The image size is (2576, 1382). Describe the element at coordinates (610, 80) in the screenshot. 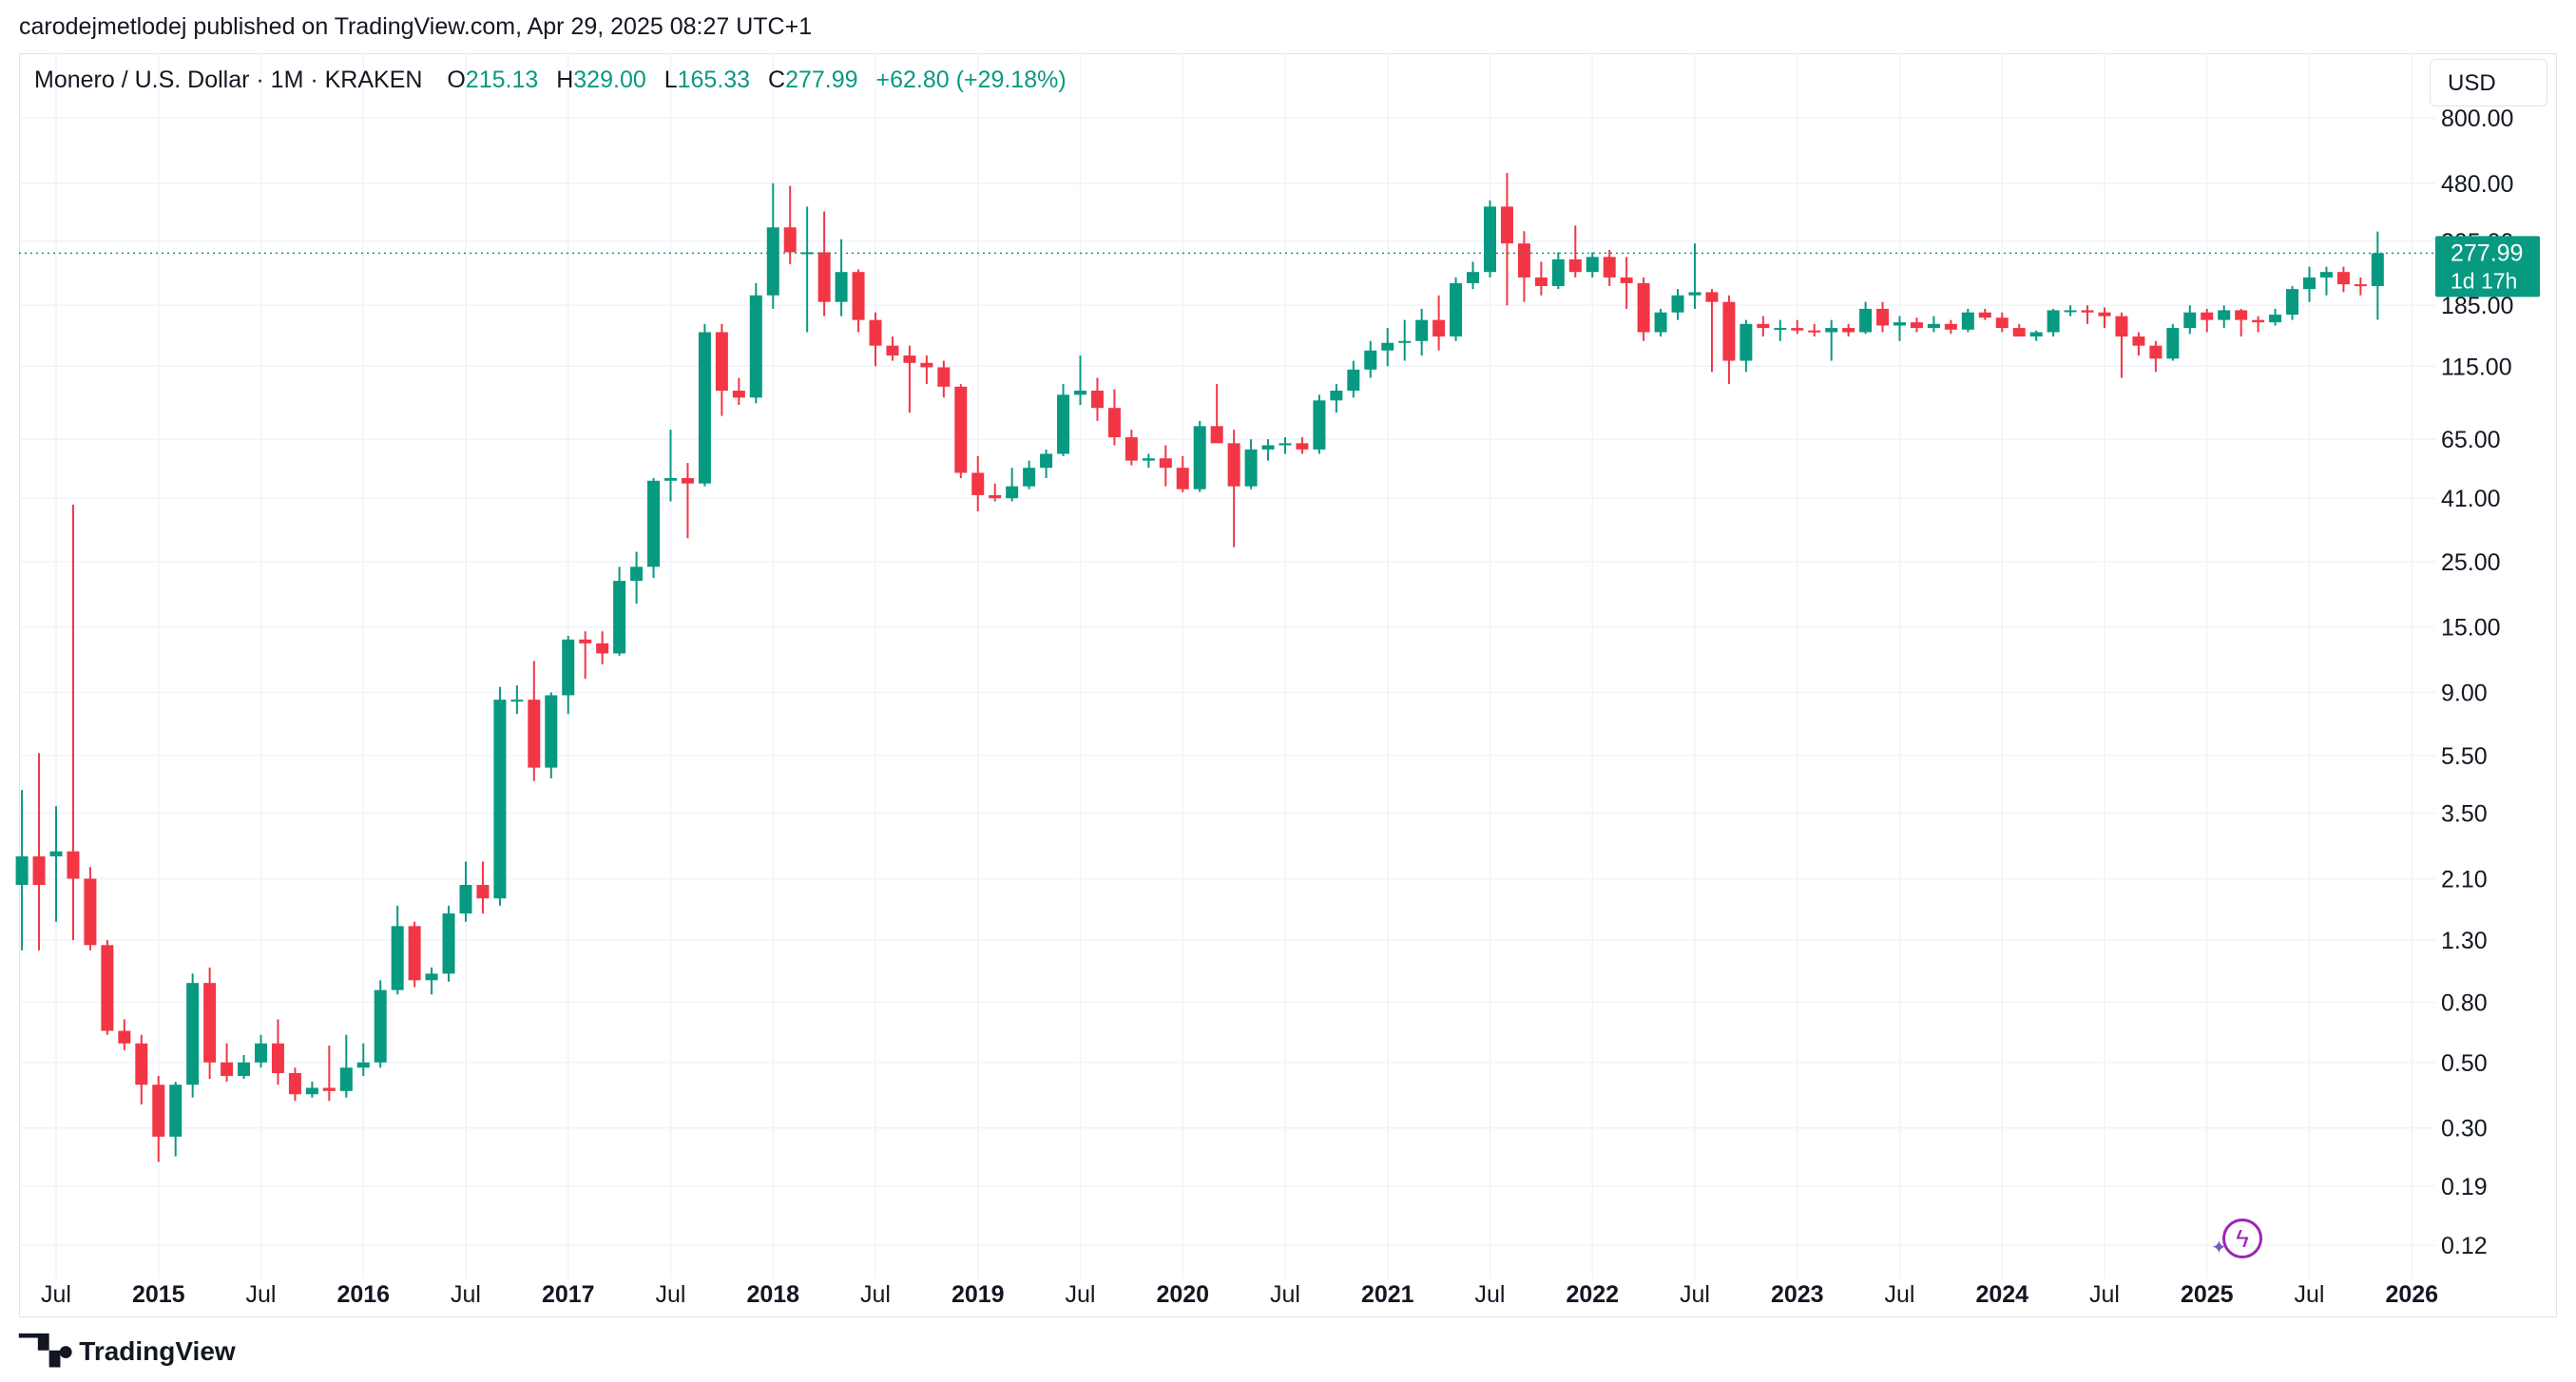

I see `high-value: 329.00` at that location.